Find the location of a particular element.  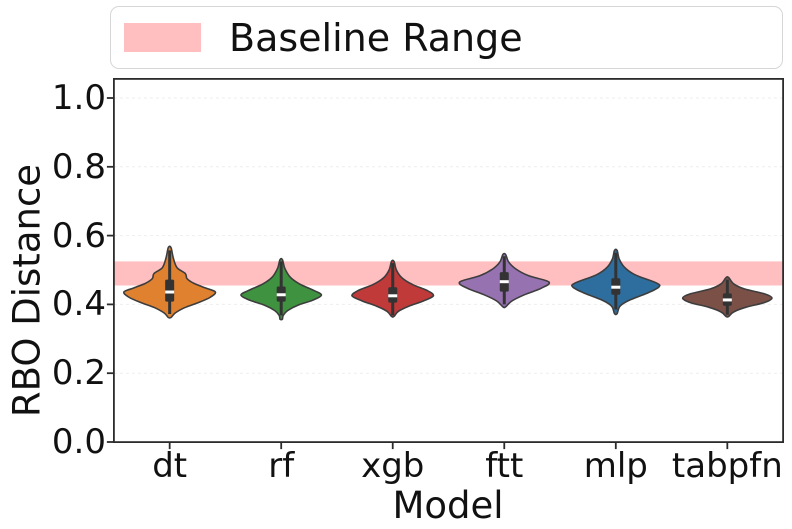

baseline-range-band is located at coordinates (448, 273).